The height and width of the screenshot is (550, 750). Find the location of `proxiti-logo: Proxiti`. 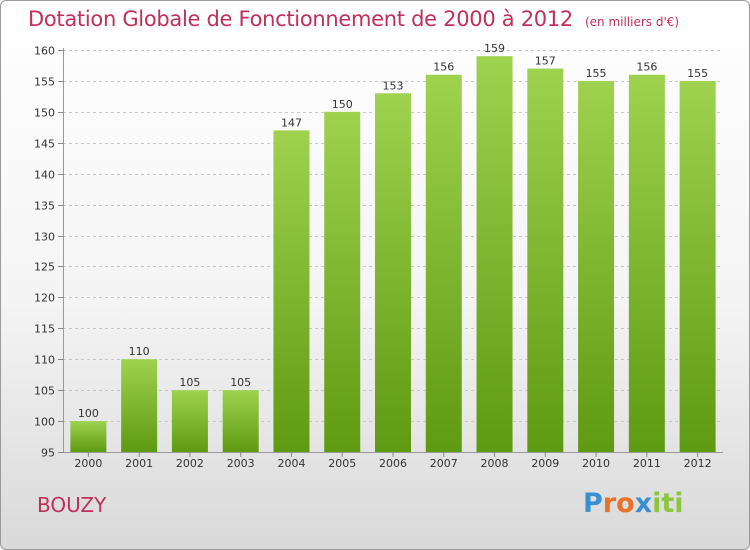

proxiti-logo: Proxiti is located at coordinates (633, 503).